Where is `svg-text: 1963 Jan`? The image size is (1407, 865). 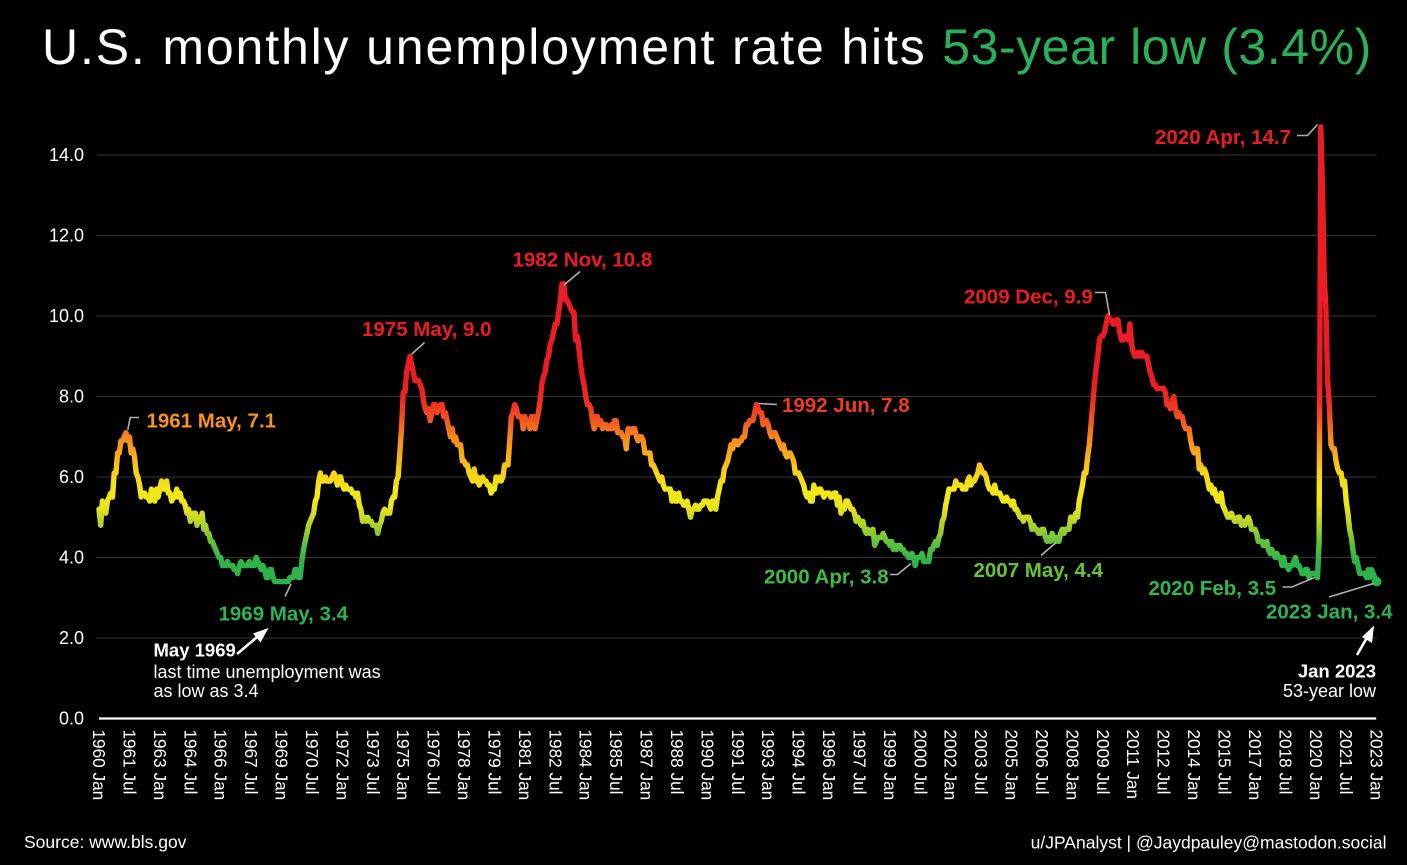 svg-text: 1963 Jan is located at coordinates (160, 765).